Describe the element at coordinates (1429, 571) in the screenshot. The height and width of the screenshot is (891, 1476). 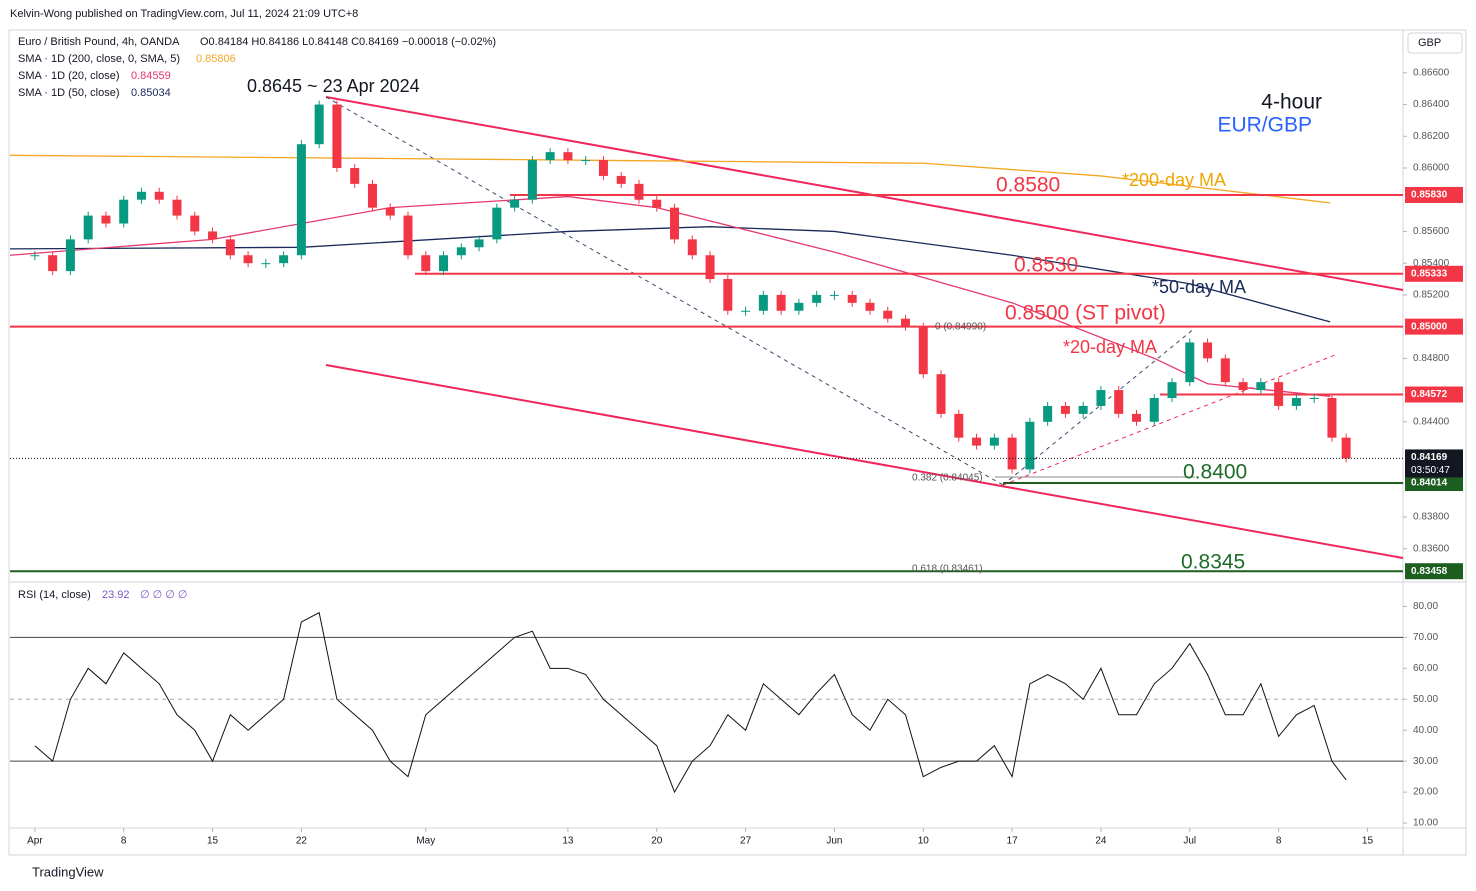
I see `level-tag-label: 0.83458` at that location.